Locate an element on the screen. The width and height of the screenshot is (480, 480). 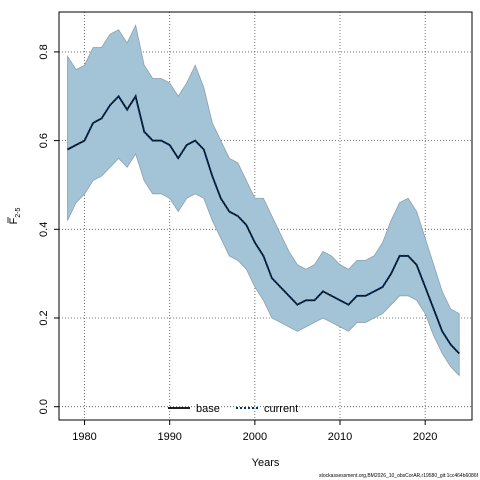
y-axis-title: F2-5 is located at coordinates (14, 215).